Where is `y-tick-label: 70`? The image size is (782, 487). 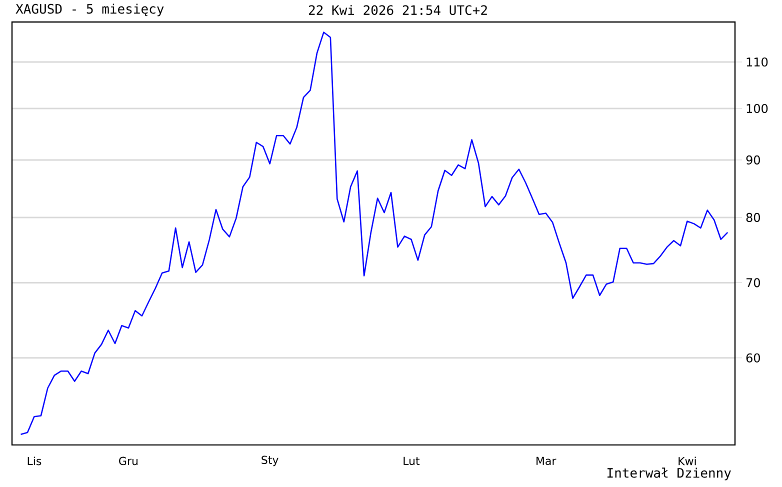 y-tick-label: 70 is located at coordinates (753, 283).